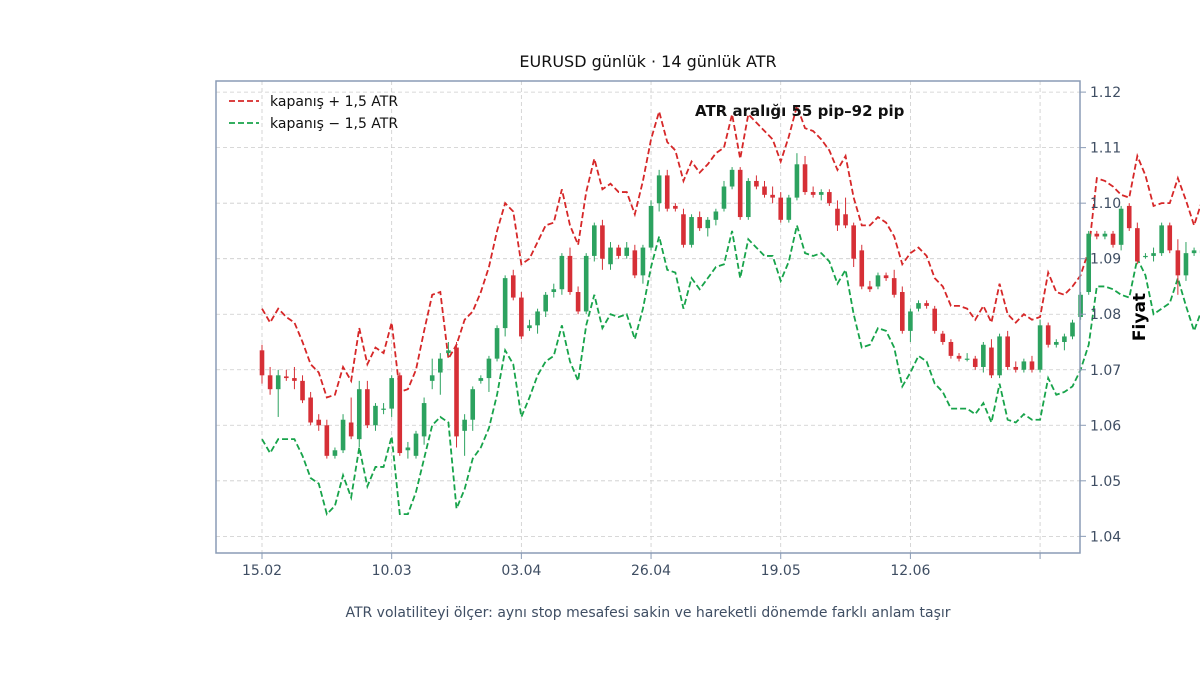 The width and height of the screenshot is (1200, 679). Describe the element at coordinates (521, 571) in the screenshot. I see `x-tick-label: 03.04` at that location.